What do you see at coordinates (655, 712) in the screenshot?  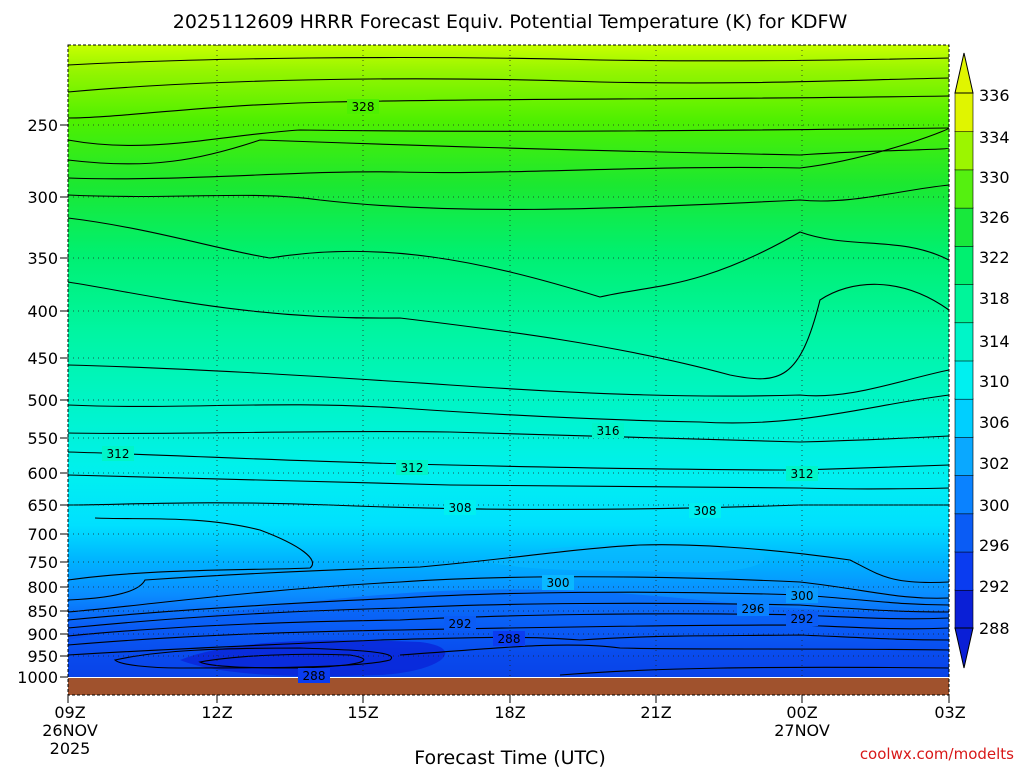 I see `x-tick-label: 21Z` at bounding box center [655, 712].